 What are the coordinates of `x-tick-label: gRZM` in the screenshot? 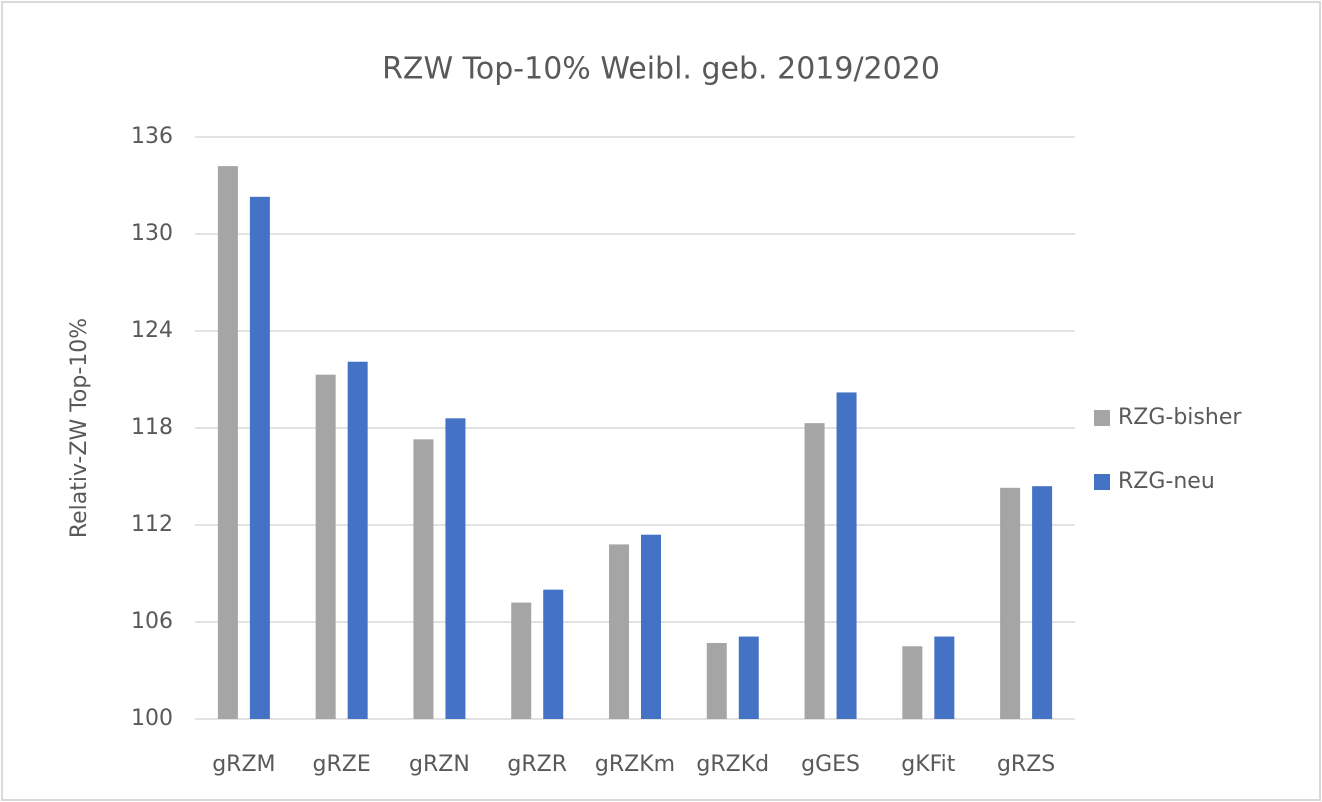 It's located at (243, 764).